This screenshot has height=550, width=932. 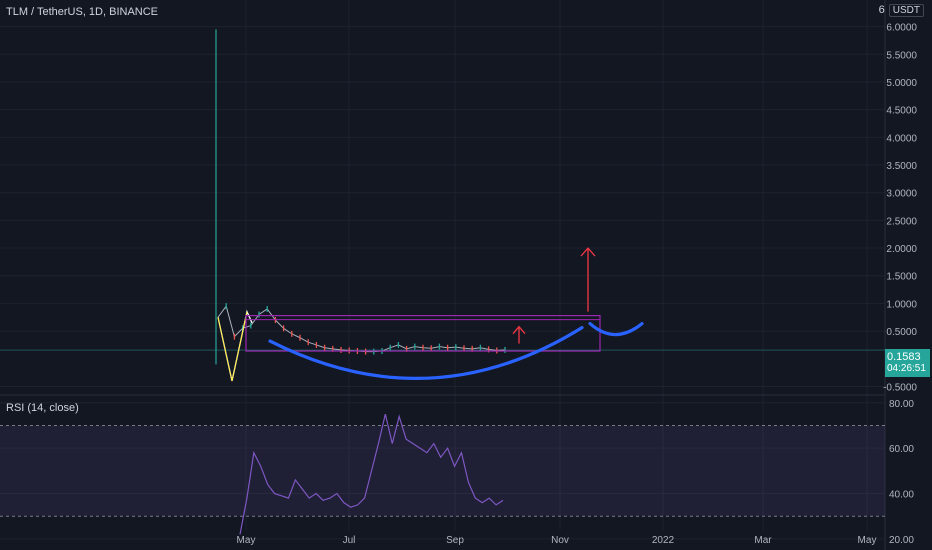 What do you see at coordinates (616, 329) in the screenshot?
I see `handle-curve` at bounding box center [616, 329].